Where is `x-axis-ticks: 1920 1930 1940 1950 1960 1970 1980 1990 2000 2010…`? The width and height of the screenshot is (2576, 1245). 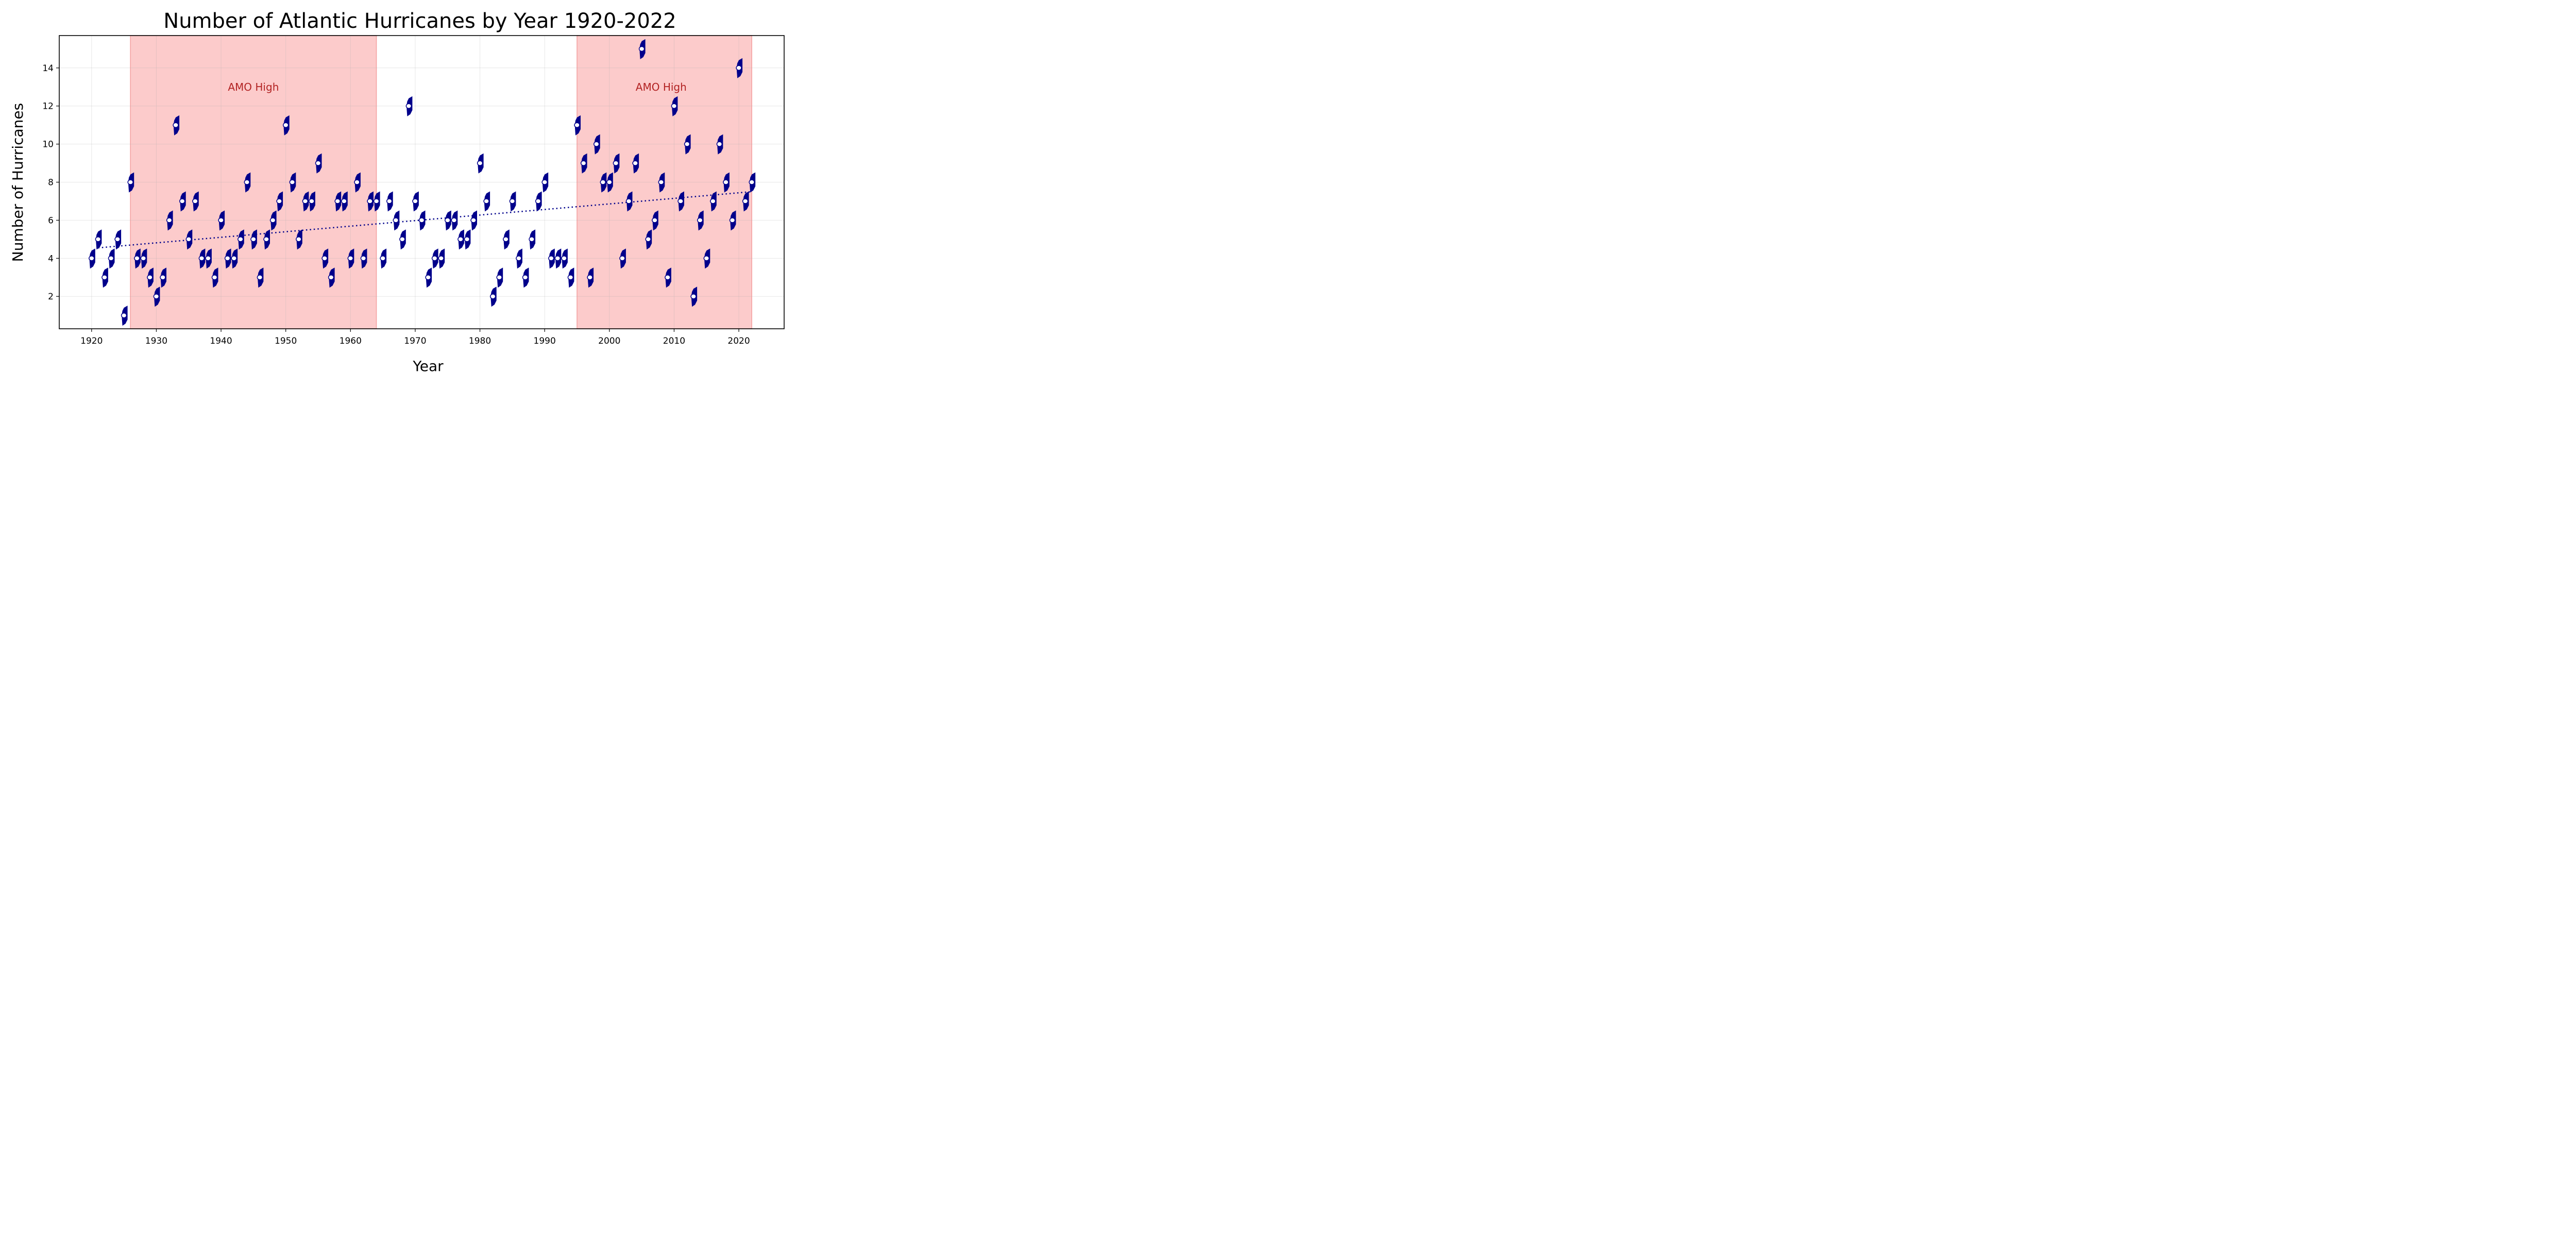 x-axis-ticks: 1920 1930 1940 1950 1960 1970 1980 1990 2000 2010… is located at coordinates (415, 337).